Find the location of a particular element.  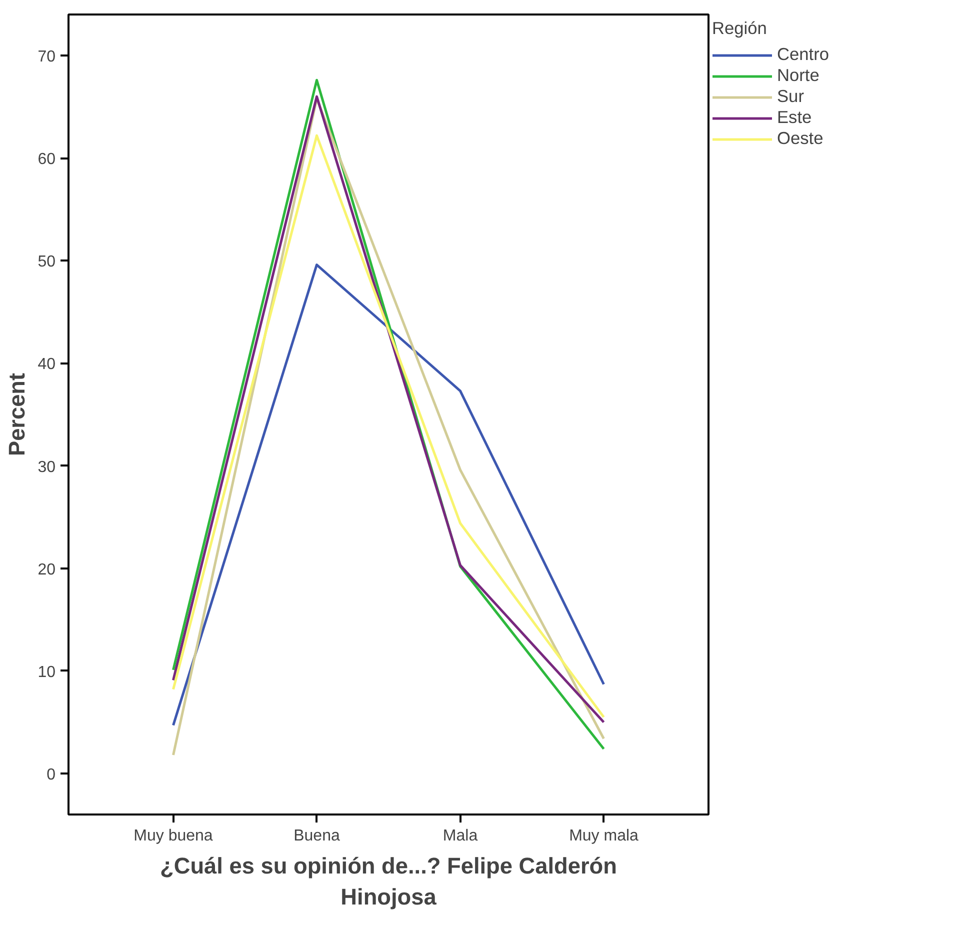

x-tick-label: Muy mala is located at coordinates (604, 836).